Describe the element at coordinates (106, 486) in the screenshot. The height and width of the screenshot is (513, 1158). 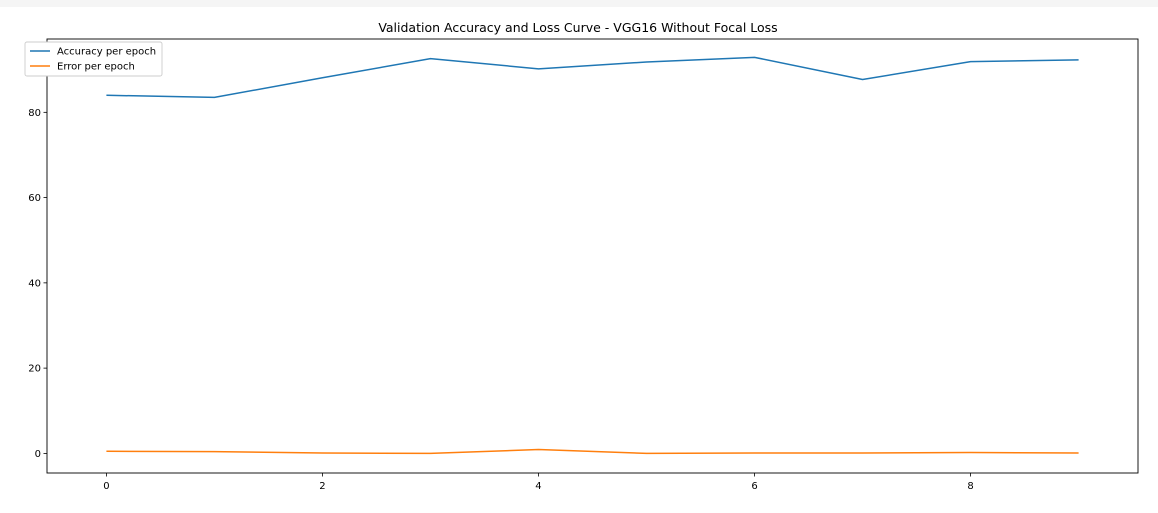
I see `x-tick-label: 0` at that location.